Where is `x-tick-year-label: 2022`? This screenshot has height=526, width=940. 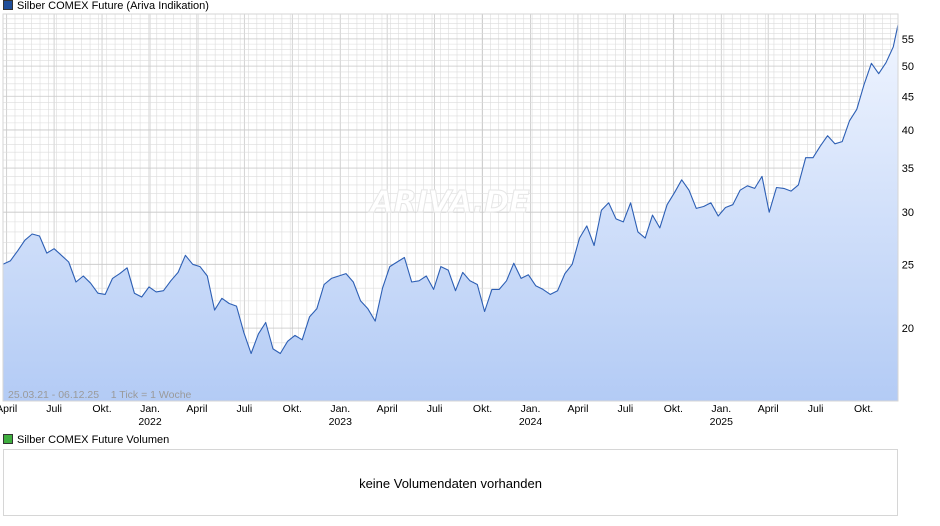 x-tick-year-label: 2022 is located at coordinates (150, 422).